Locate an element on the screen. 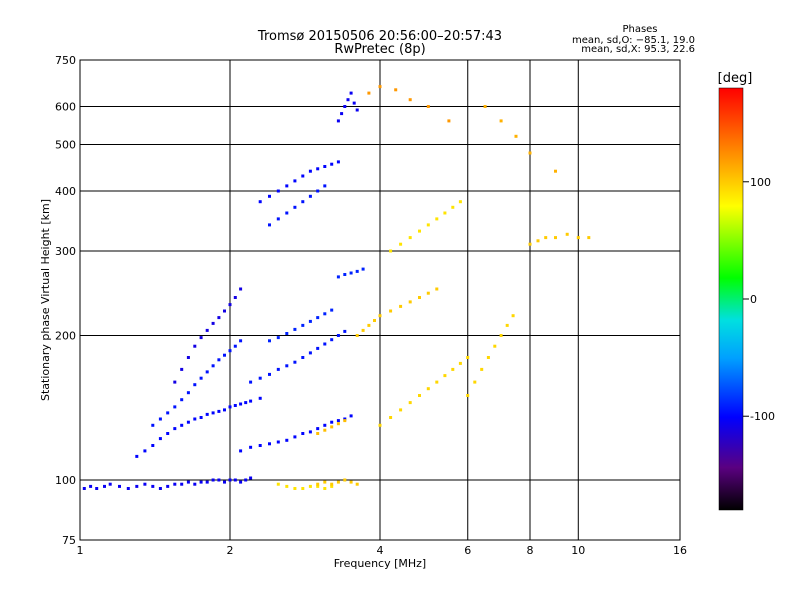  y-tick-label: 600 is located at coordinates (65, 107).